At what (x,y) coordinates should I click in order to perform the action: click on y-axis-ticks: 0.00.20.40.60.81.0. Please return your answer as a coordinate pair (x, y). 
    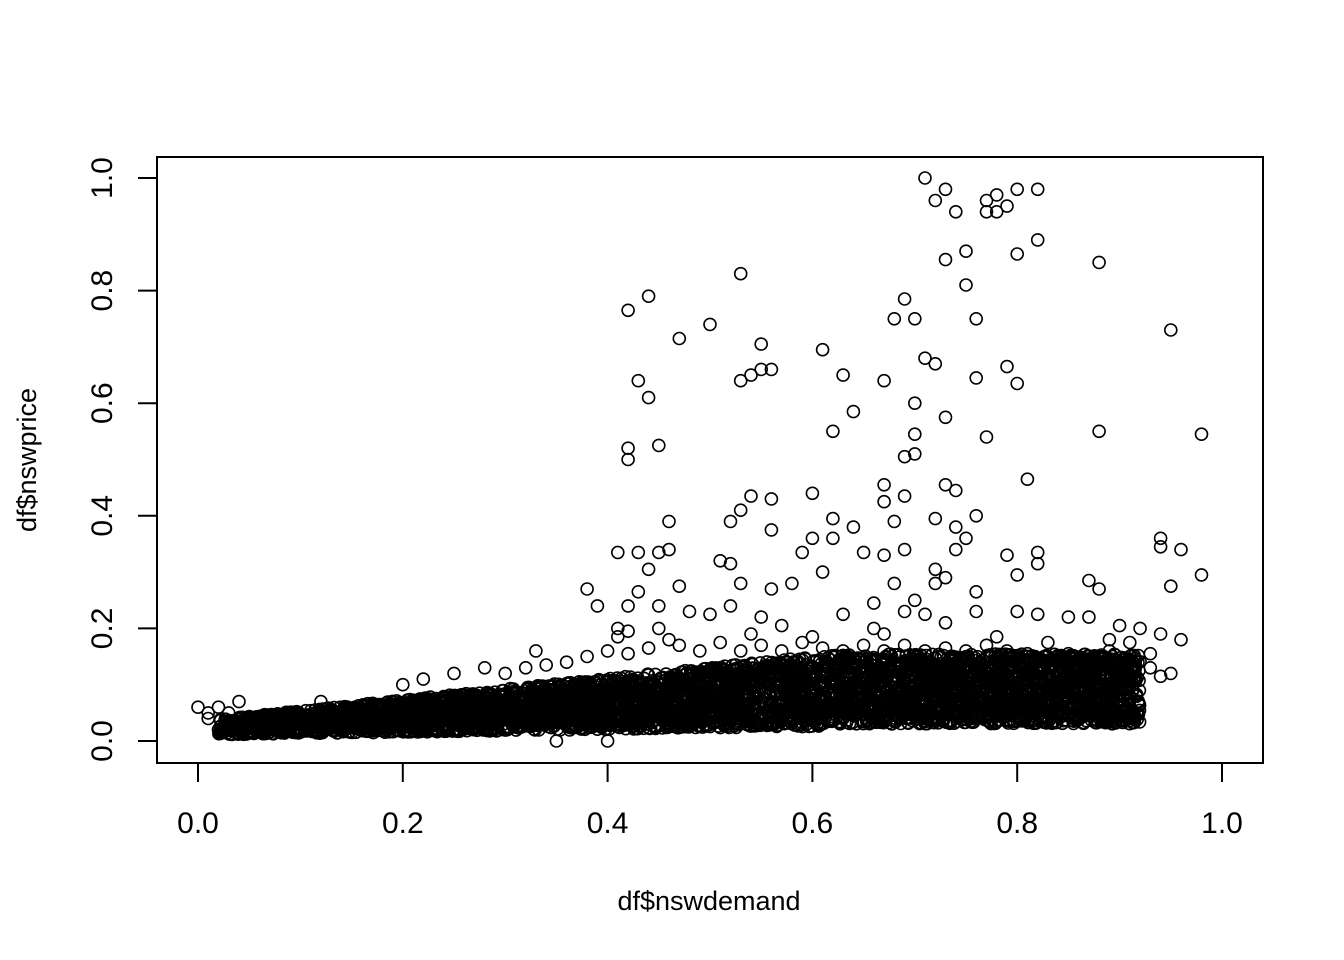
    Looking at the image, I should click on (121, 459).